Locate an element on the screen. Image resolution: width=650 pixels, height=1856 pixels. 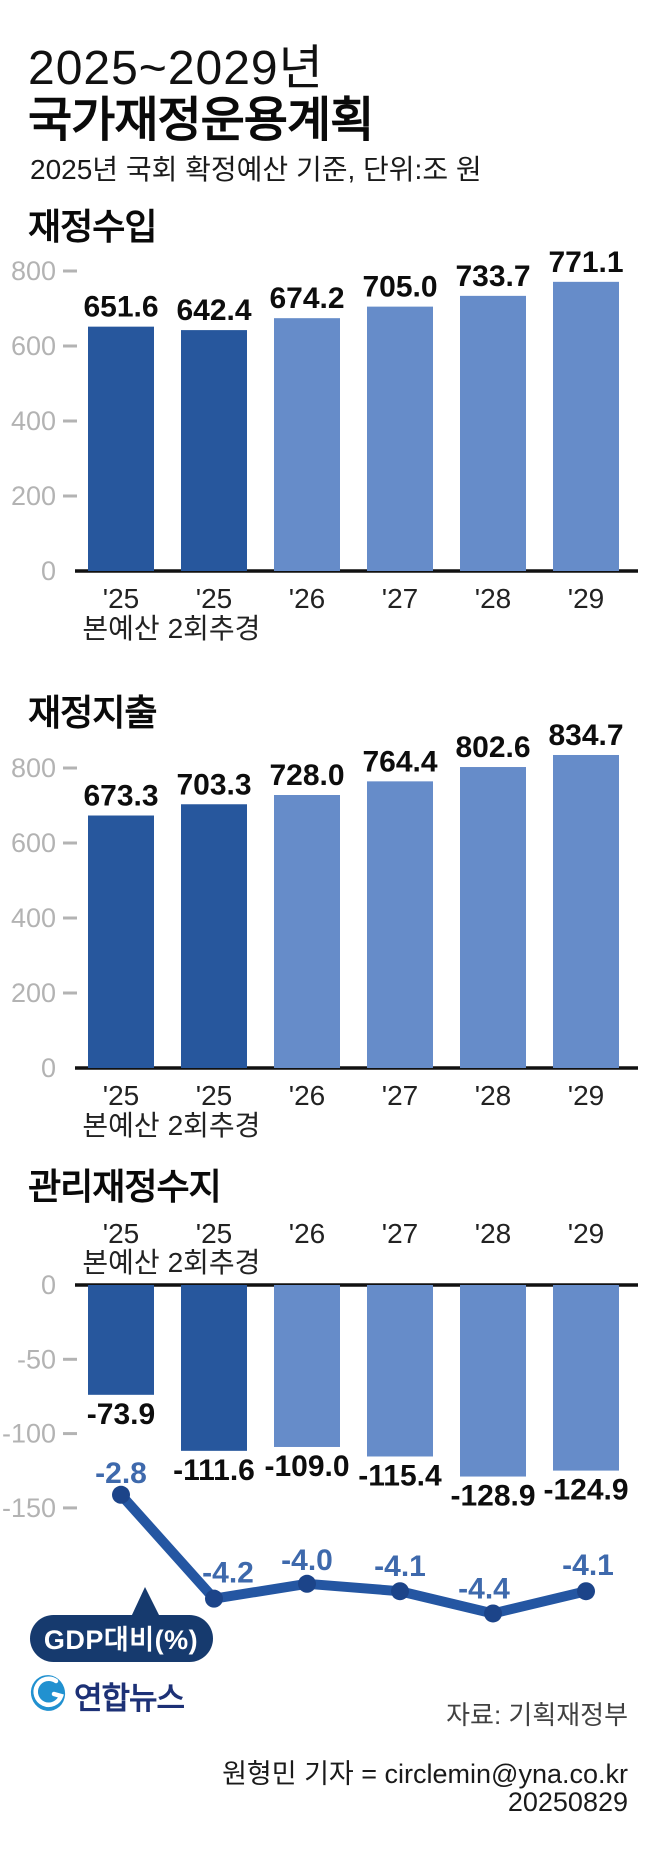
bar-value-label: -115.4 is located at coordinates (400, 1475).